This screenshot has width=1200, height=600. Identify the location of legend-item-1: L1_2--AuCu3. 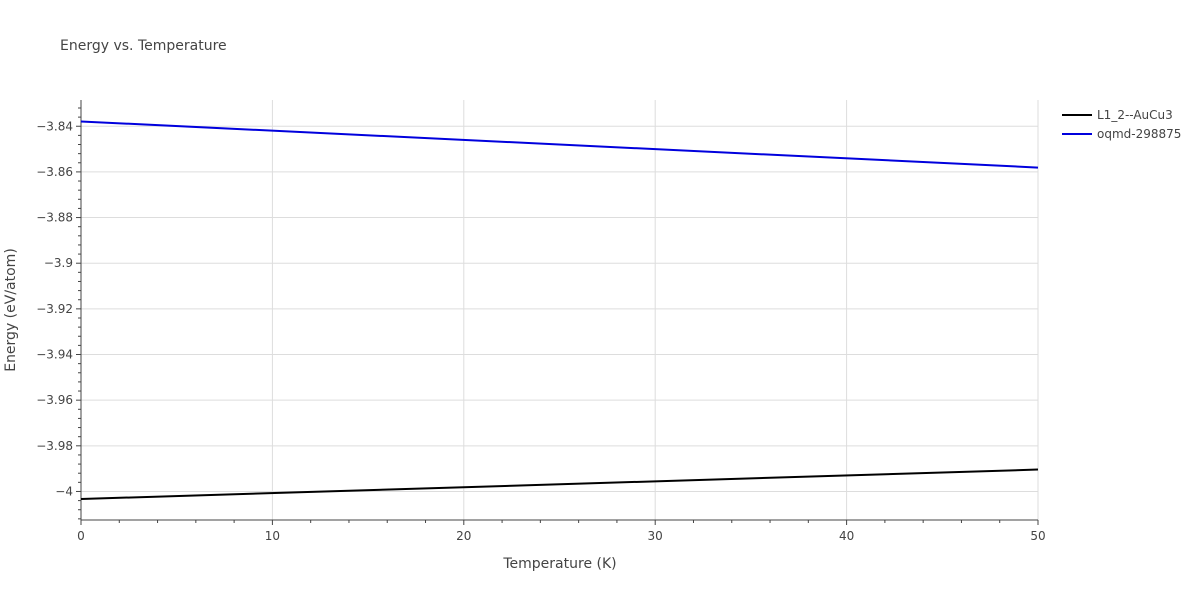
(1117, 115).